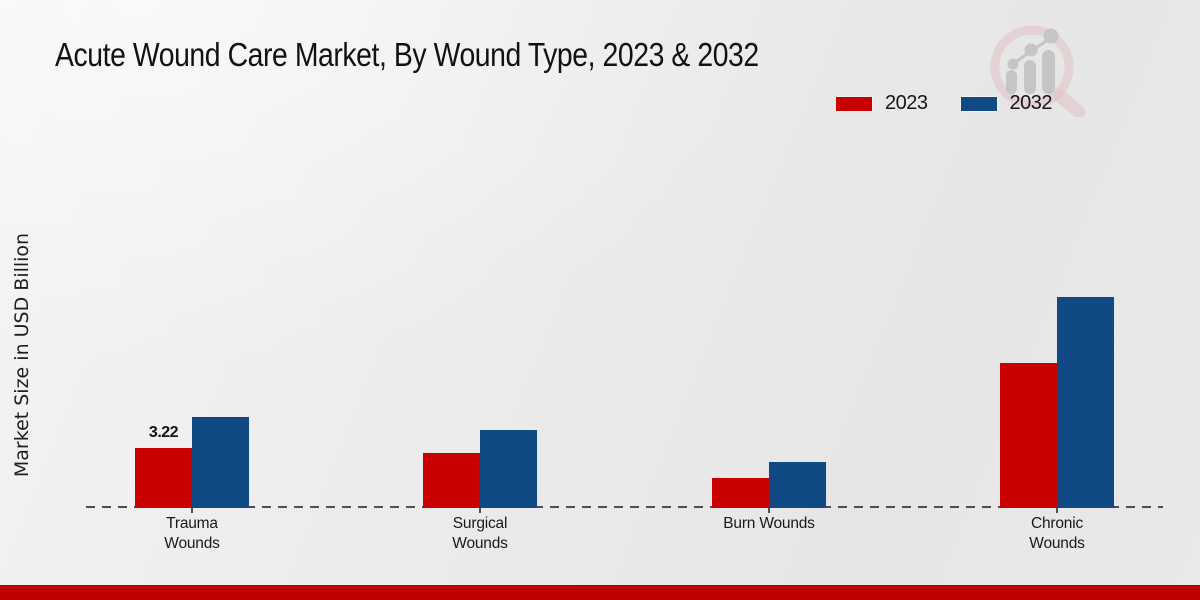 The height and width of the screenshot is (600, 1200). What do you see at coordinates (1085, 402) in the screenshot?
I see `bar-2032-chronic-wounds` at bounding box center [1085, 402].